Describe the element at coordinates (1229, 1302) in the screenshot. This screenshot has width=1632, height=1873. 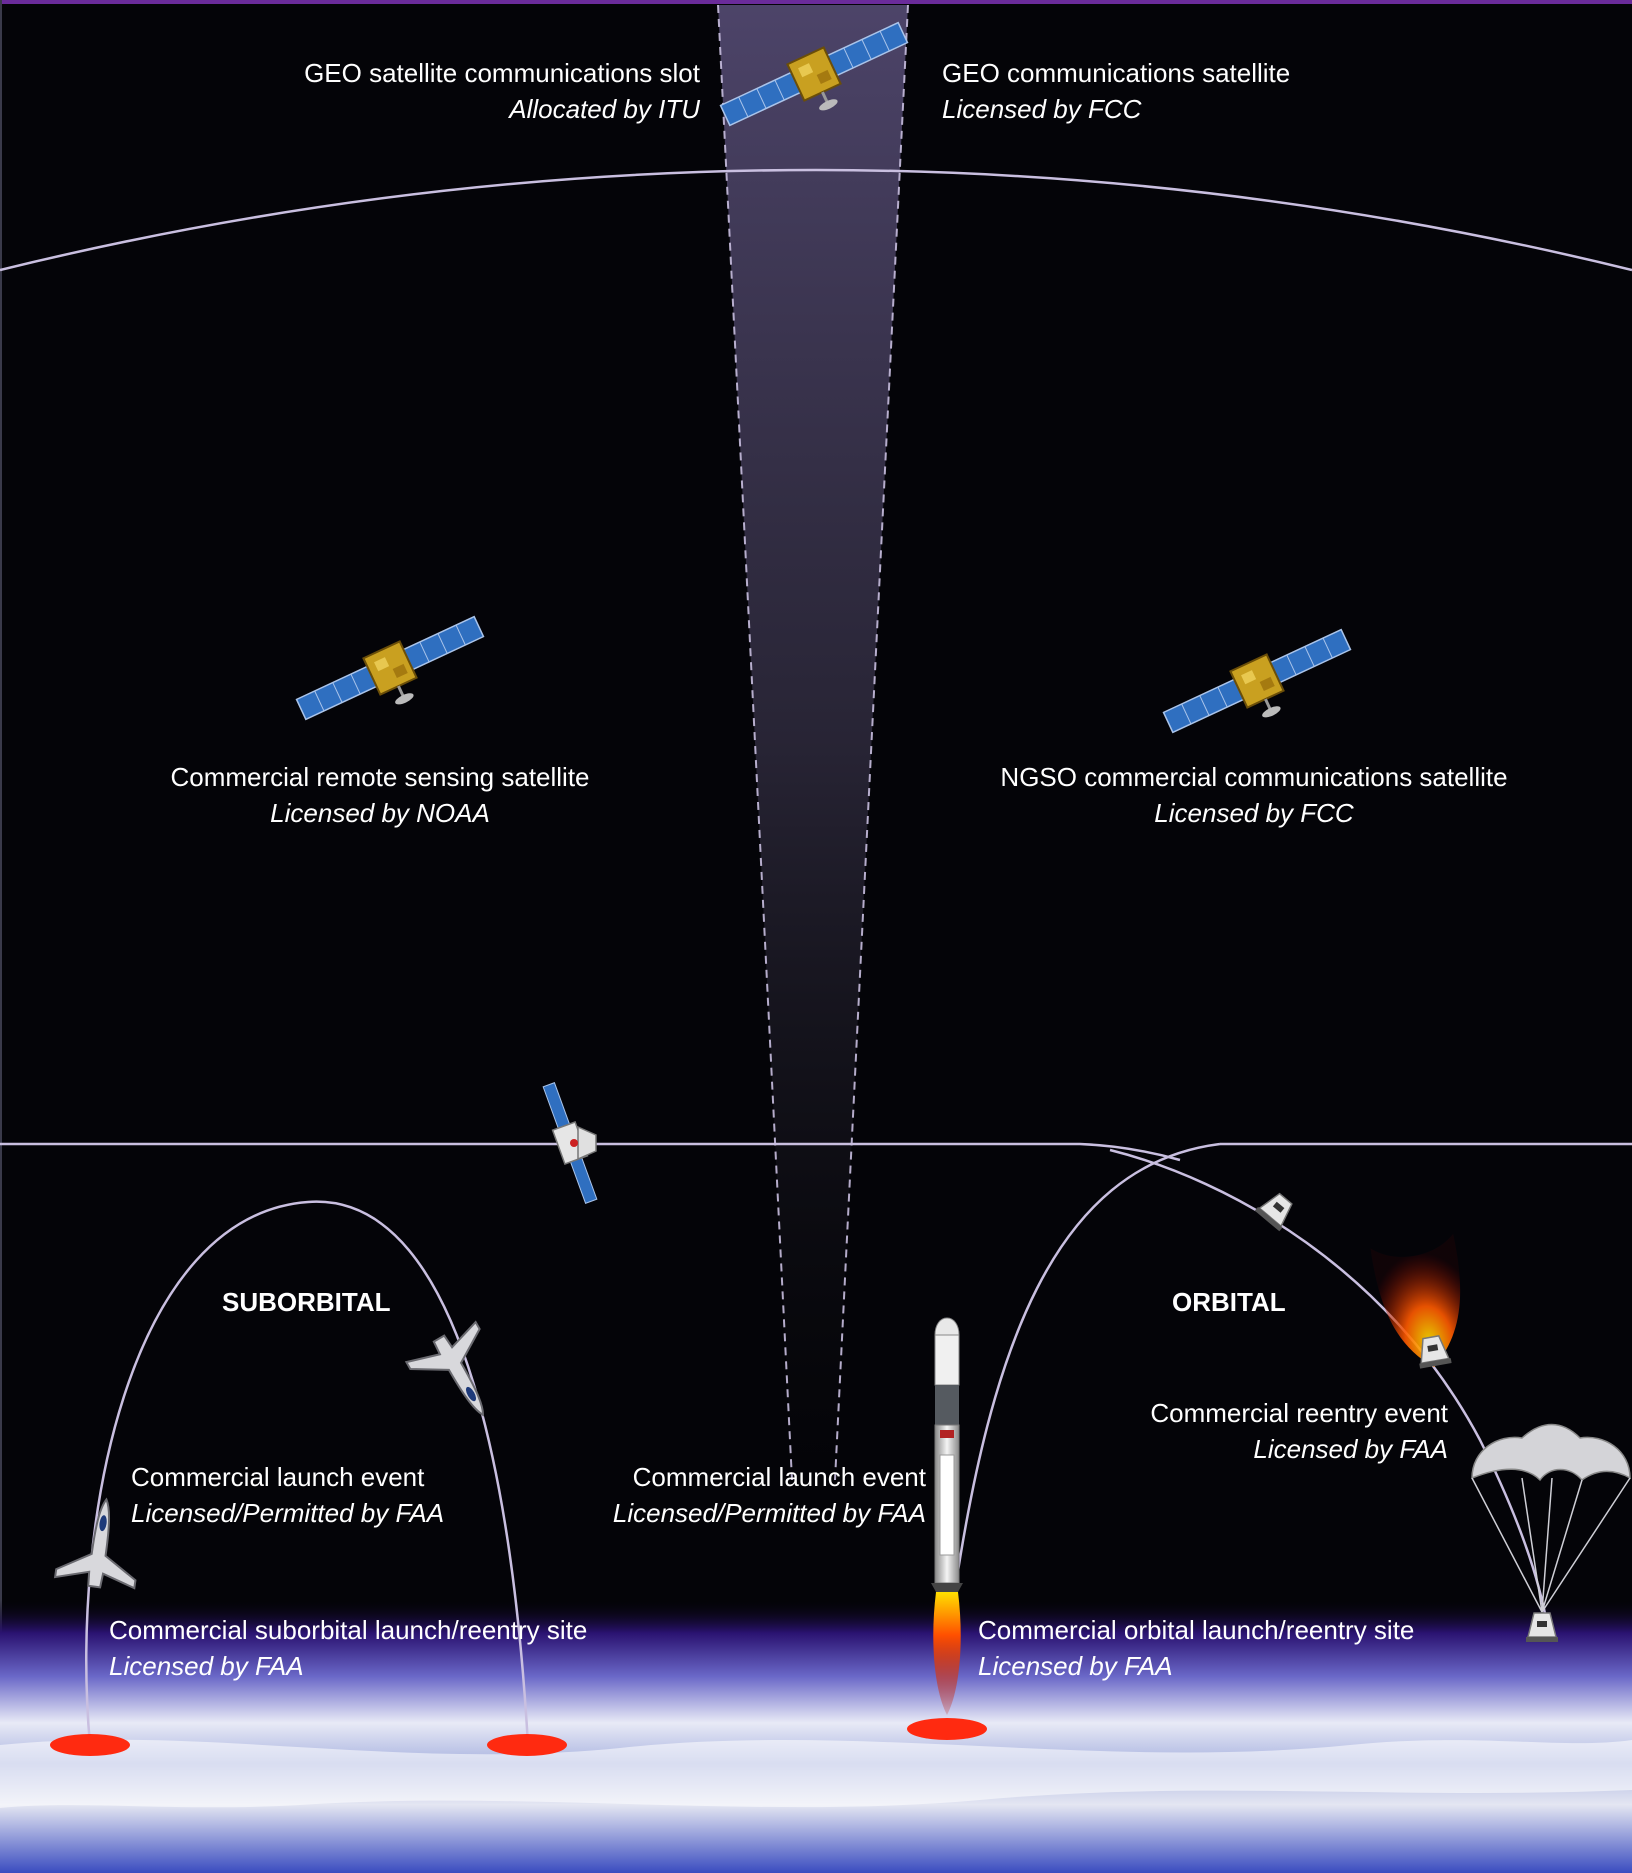
I see `orbital-heading: ORBITAL` at that location.